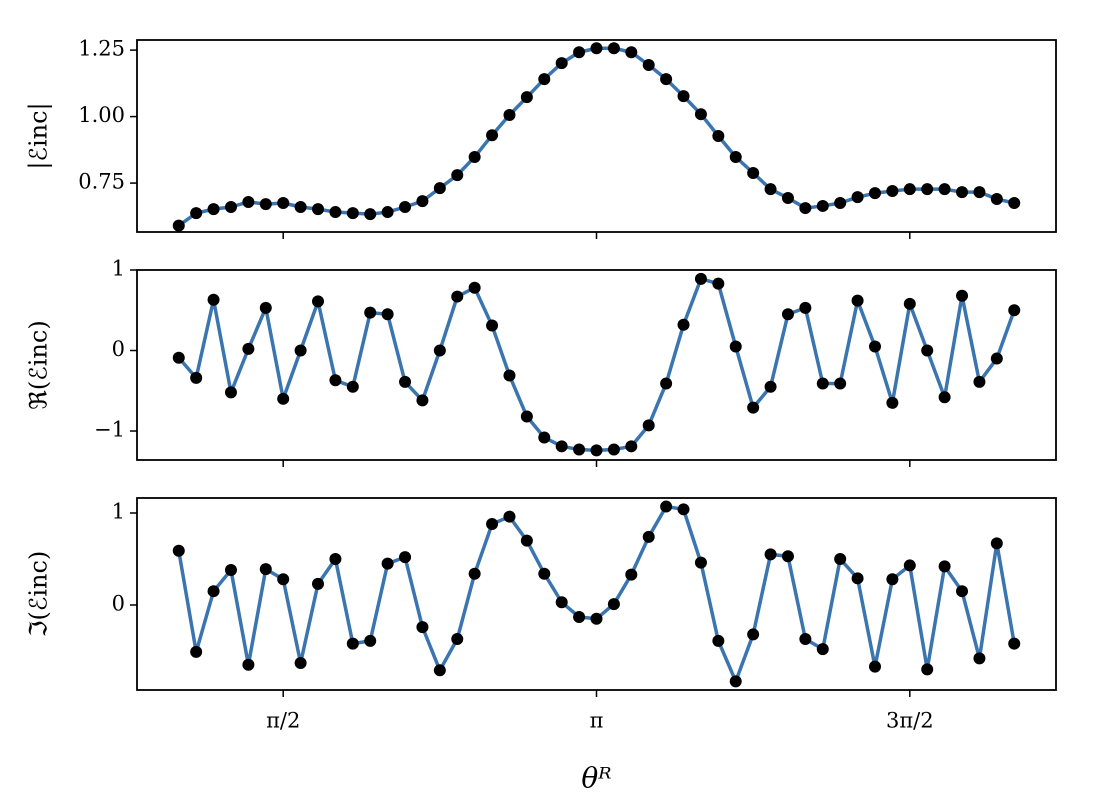 The width and height of the screenshot is (1094, 812). Describe the element at coordinates (596, 778) in the screenshot. I see `x-axis-label: θᴿ` at that location.